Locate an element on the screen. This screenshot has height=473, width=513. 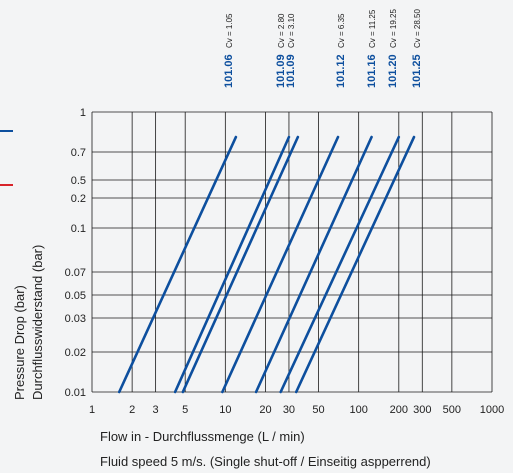
y-tick-label: 0.2 is located at coordinates (78, 199).